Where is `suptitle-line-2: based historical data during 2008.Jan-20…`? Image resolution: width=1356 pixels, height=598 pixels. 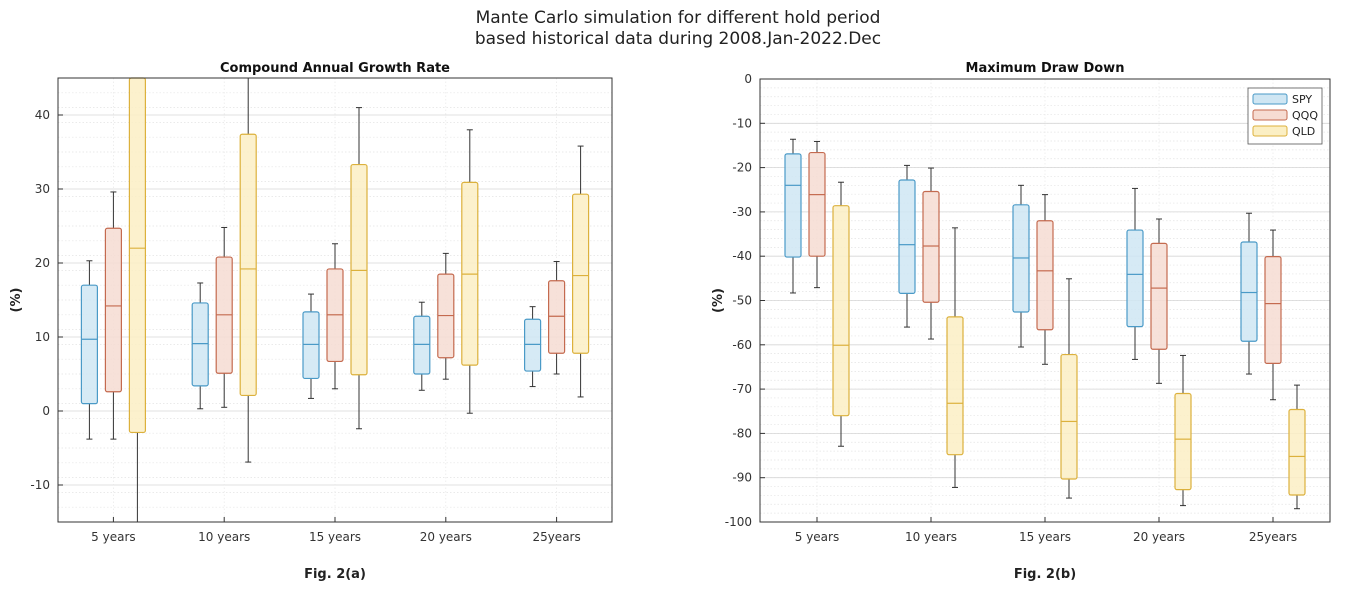 suptitle-line-2: based historical data during 2008.Jan-20… is located at coordinates (678, 39).